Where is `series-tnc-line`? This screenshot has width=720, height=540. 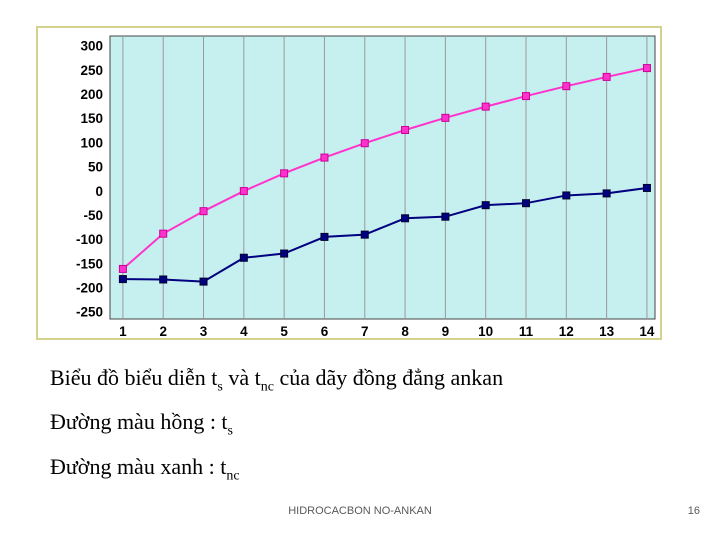 series-tnc-line is located at coordinates (385, 234).